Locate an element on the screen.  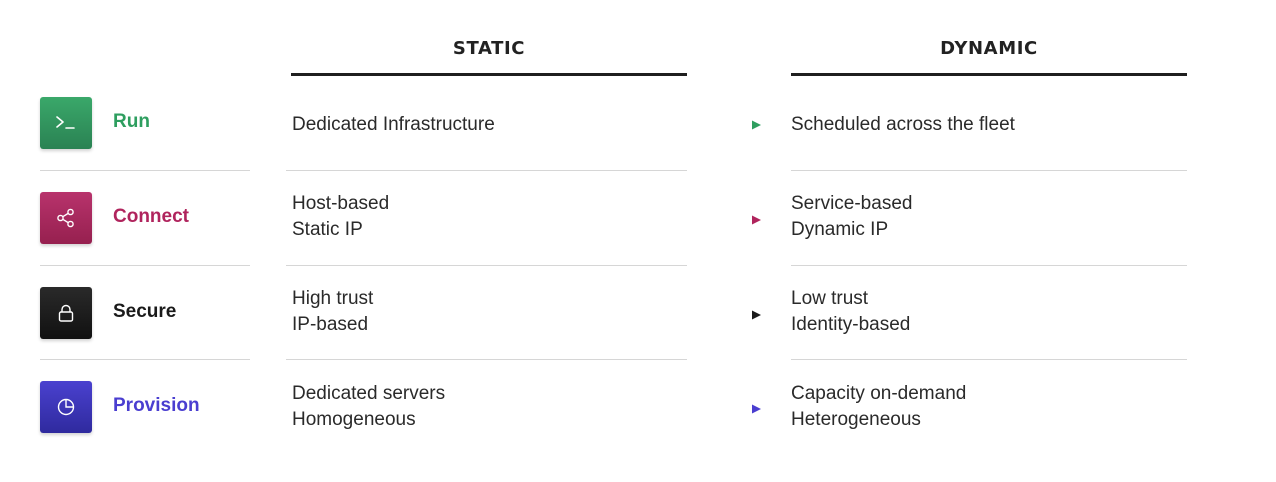
pie-chart-icon is located at coordinates (66, 407).